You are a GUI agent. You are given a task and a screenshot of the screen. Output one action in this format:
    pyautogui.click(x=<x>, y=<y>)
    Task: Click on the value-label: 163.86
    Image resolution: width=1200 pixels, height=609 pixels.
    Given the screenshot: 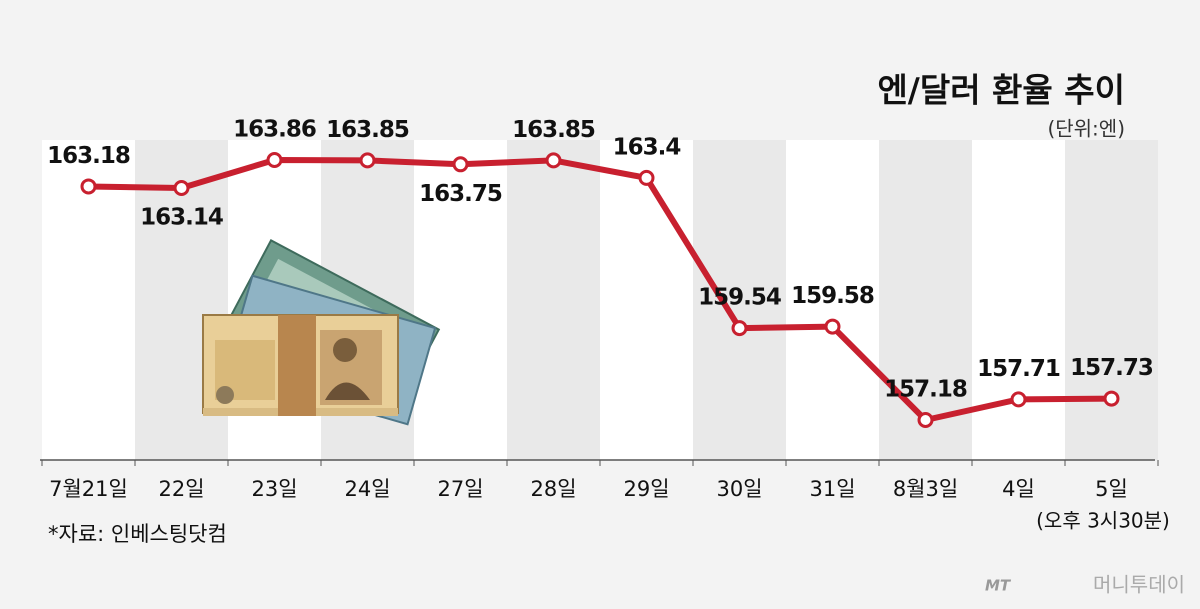 What is the action you would take?
    pyautogui.click(x=274, y=130)
    